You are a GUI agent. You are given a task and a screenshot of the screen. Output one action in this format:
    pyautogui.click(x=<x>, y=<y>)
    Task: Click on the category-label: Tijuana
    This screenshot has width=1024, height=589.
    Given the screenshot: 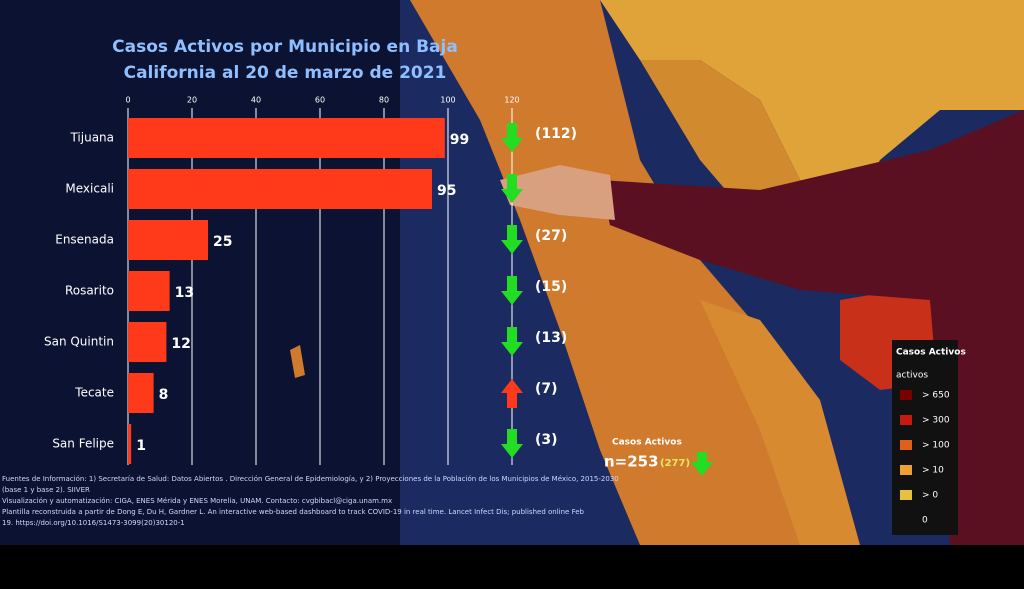 What is the action you would take?
    pyautogui.click(x=91, y=138)
    